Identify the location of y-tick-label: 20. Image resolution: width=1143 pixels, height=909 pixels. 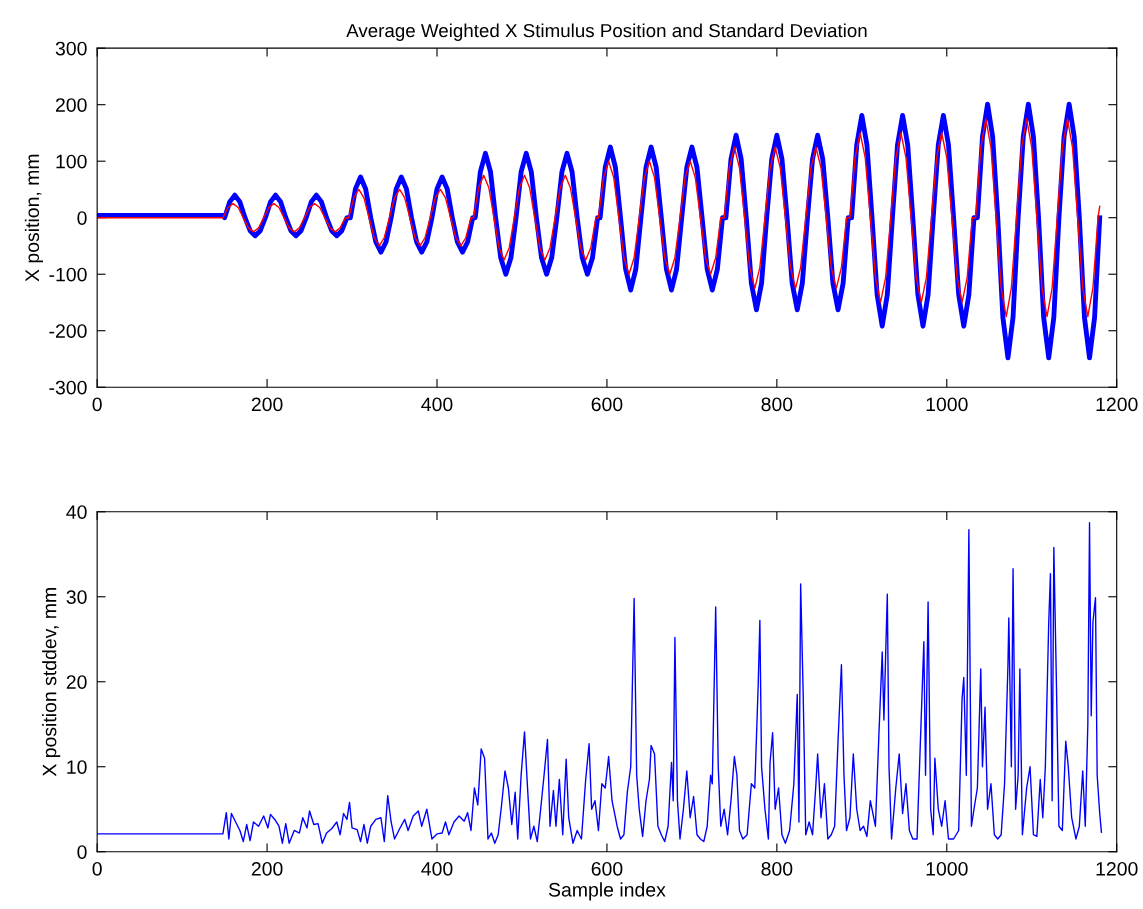
(76, 682).